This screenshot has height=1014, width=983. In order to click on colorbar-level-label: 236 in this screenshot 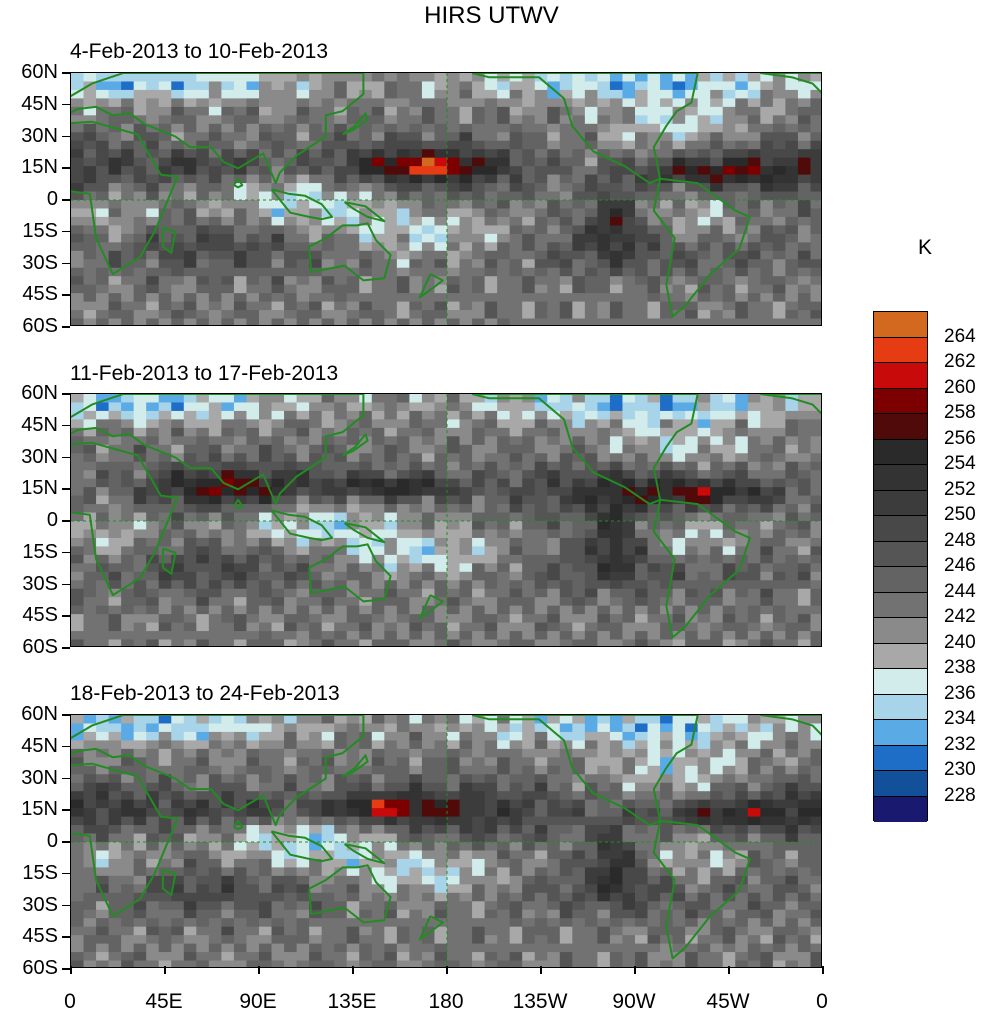, I will do `click(960, 693)`.